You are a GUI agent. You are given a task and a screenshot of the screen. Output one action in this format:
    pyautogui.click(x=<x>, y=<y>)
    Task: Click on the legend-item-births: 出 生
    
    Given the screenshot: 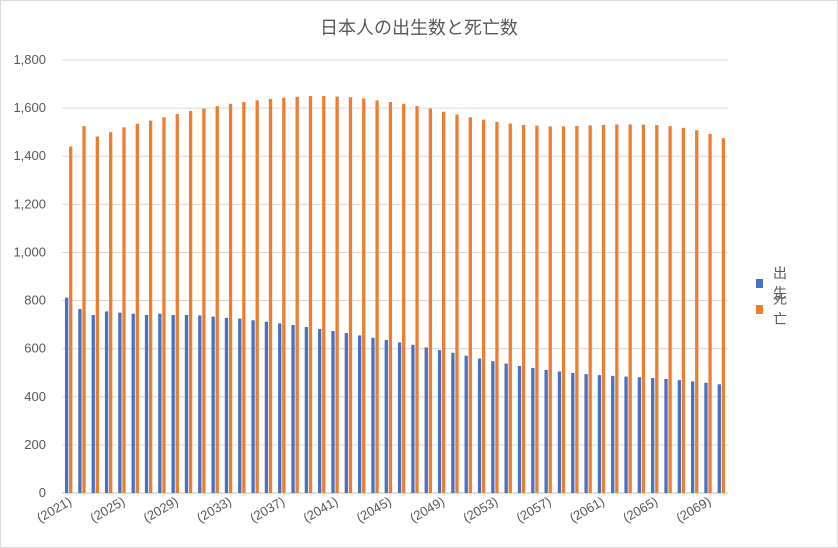 What is the action you would take?
    pyautogui.click(x=797, y=284)
    